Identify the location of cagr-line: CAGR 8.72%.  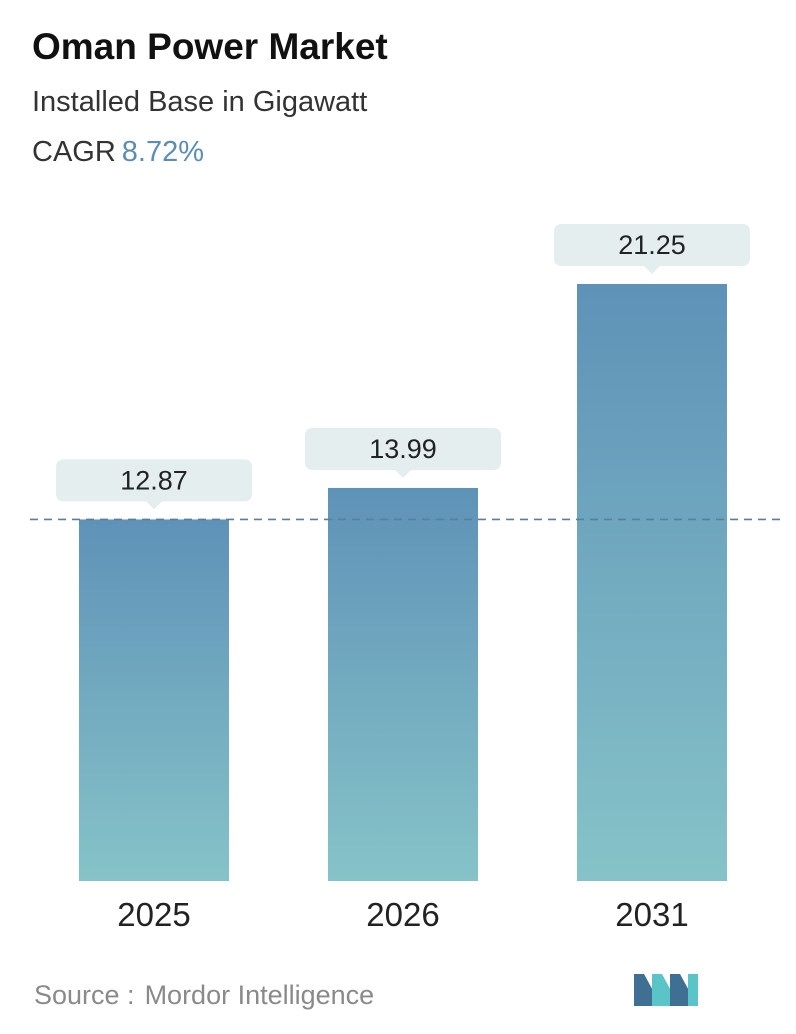
(118, 152).